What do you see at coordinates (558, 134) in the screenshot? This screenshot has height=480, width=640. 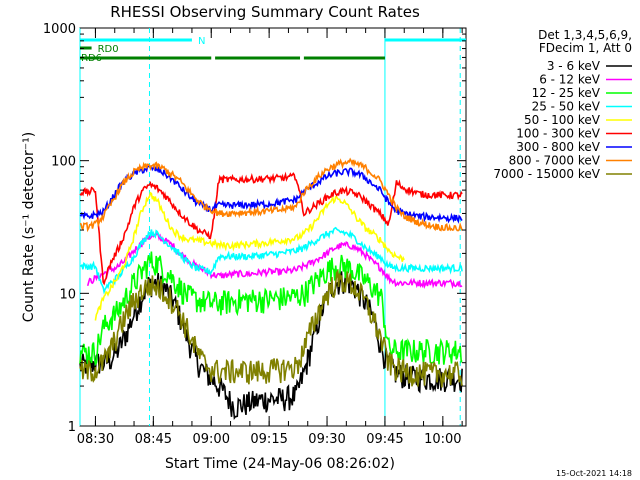 I see `legend-label-5: 100 - 300 keV` at bounding box center [558, 134].